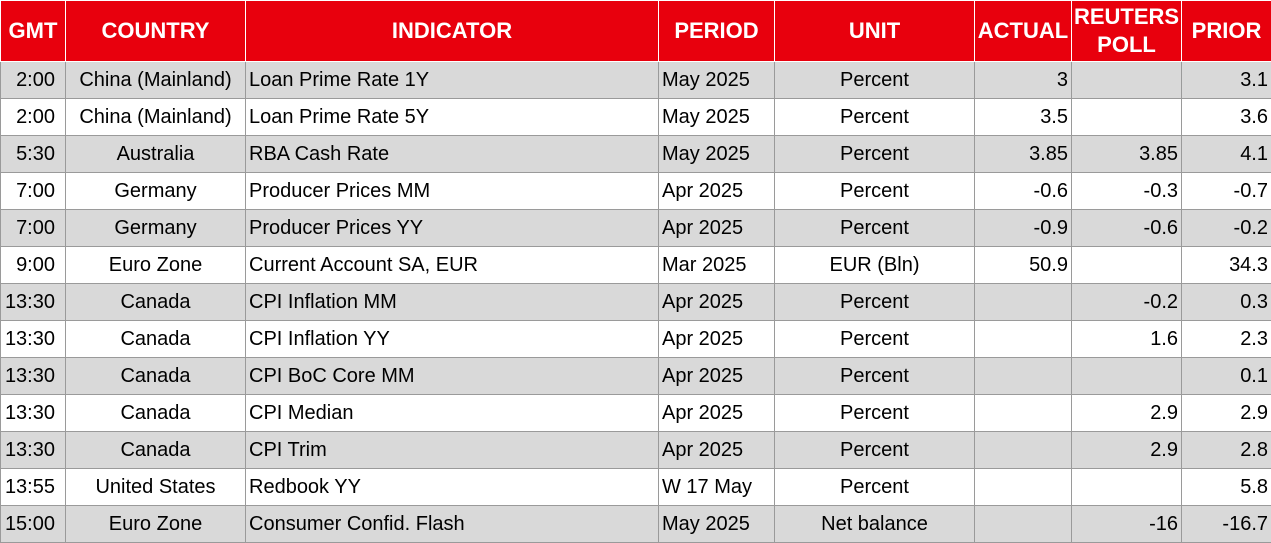 This screenshot has width=1271, height=543. Describe the element at coordinates (1023, 80) in the screenshot. I see `cell-actual: 3` at that location.